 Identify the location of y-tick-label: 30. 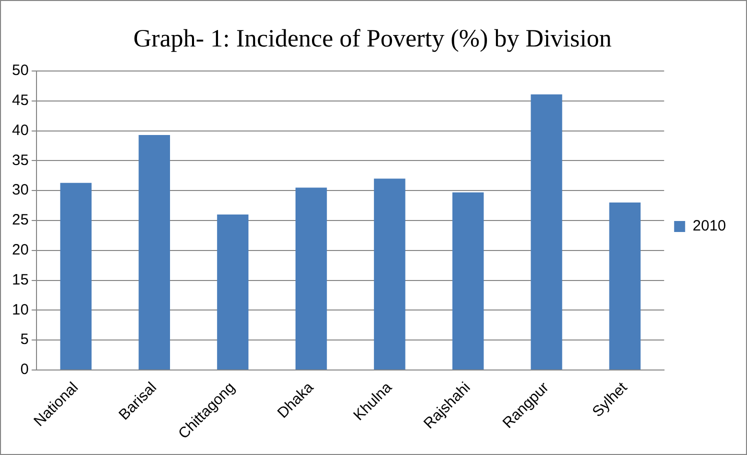
(20, 190).